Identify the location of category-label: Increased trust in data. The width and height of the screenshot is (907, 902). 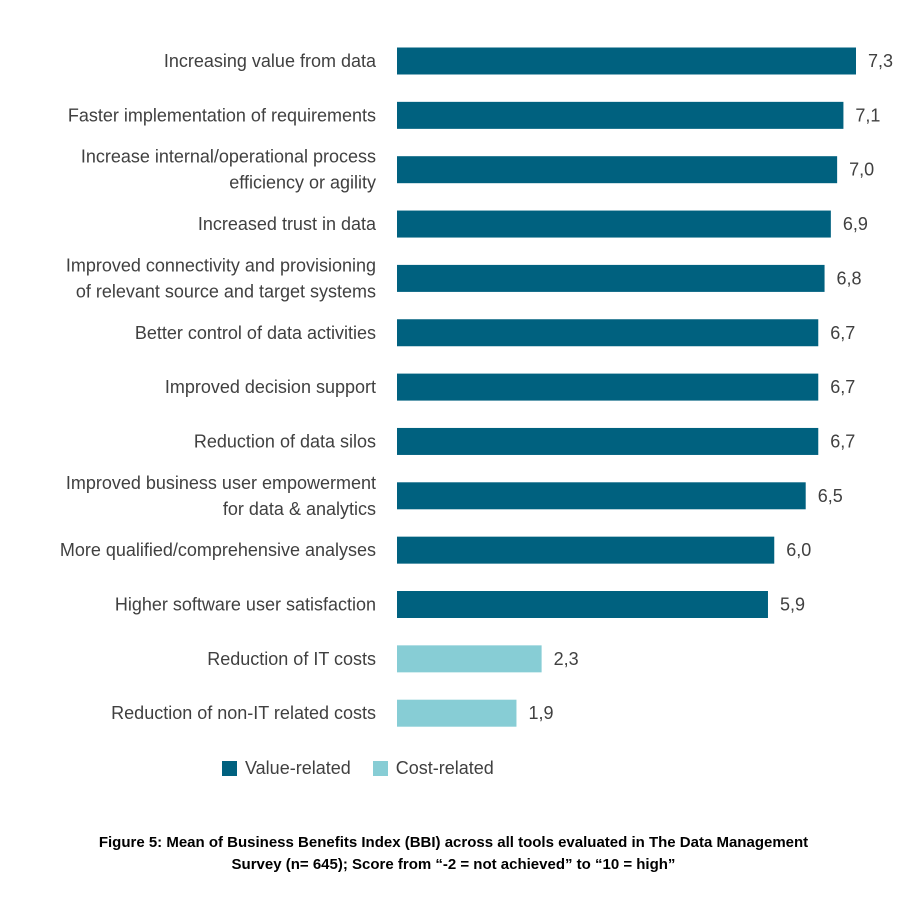
(287, 224).